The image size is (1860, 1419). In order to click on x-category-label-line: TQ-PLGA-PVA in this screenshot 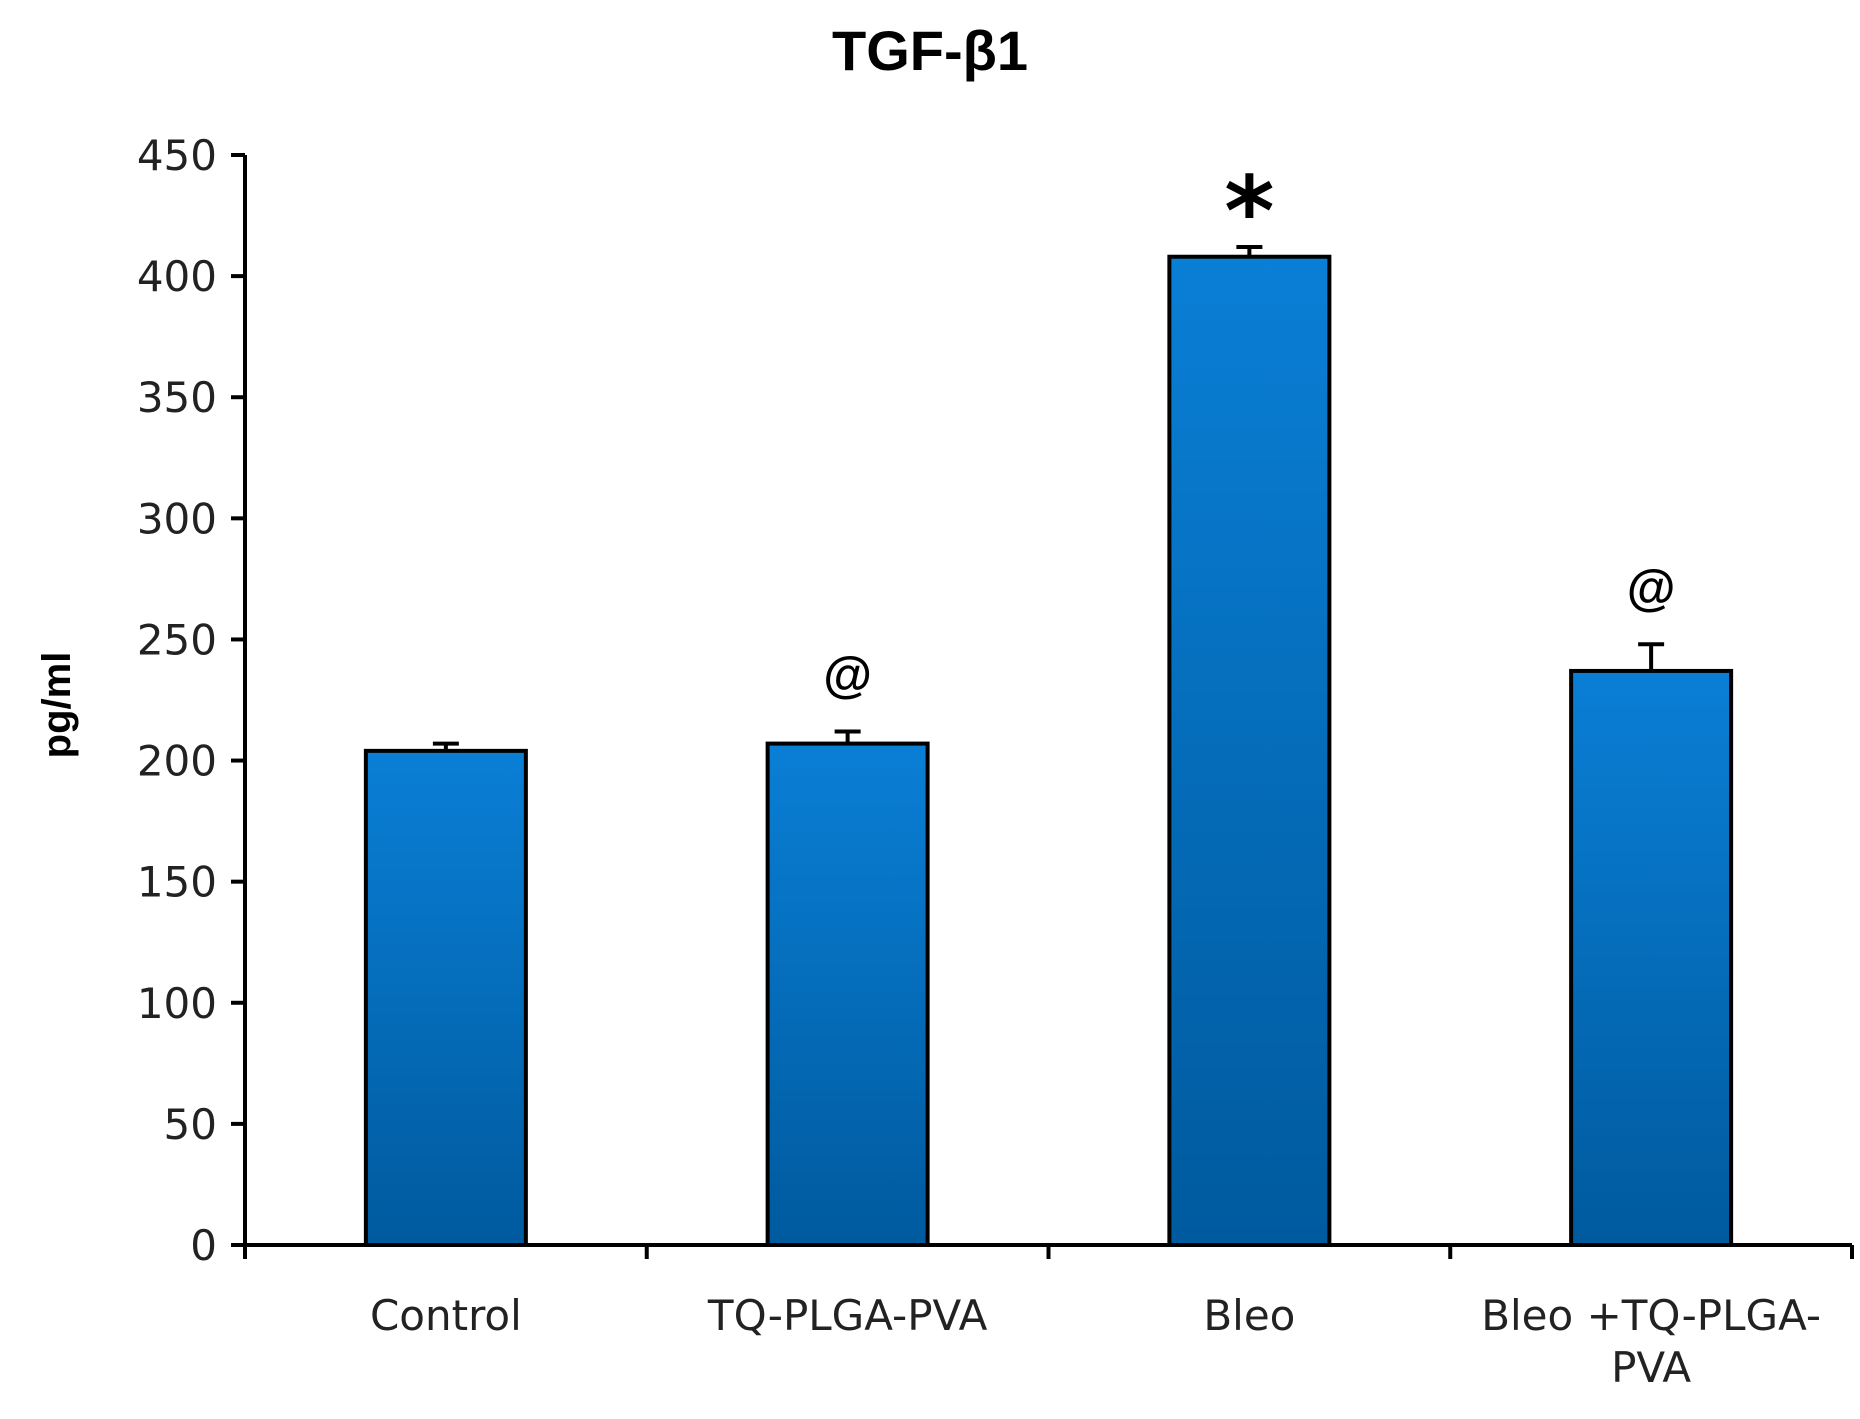, I will do `click(847, 1315)`.